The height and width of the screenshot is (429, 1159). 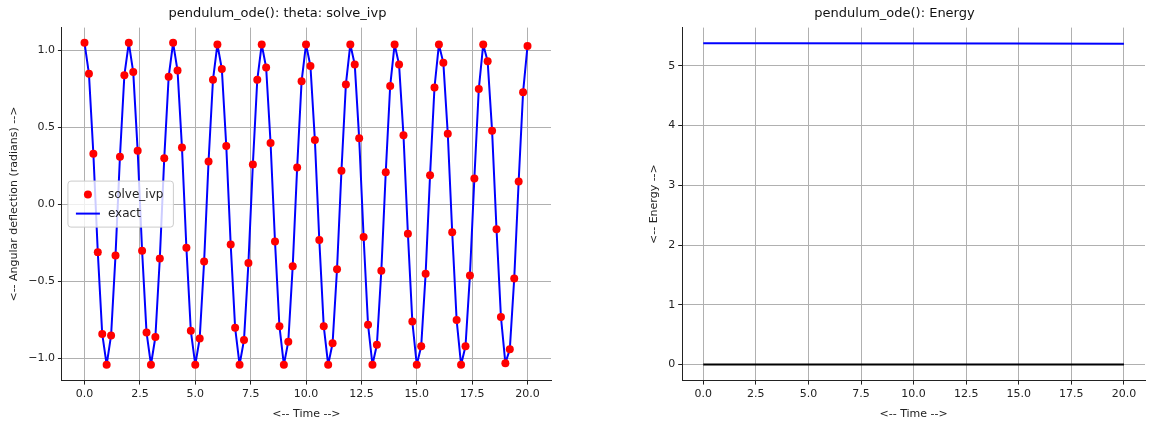 What do you see at coordinates (277, 13) in the screenshot?
I see `chart-title: pendulum_ode(): theta: solve_ivp` at bounding box center [277, 13].